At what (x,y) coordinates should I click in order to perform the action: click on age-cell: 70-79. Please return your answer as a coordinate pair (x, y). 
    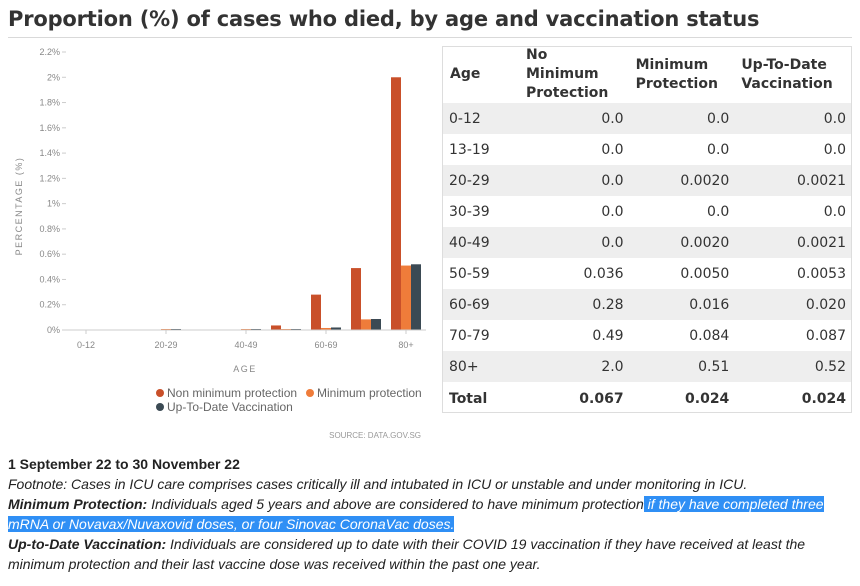
    Looking at the image, I should click on (481, 335).